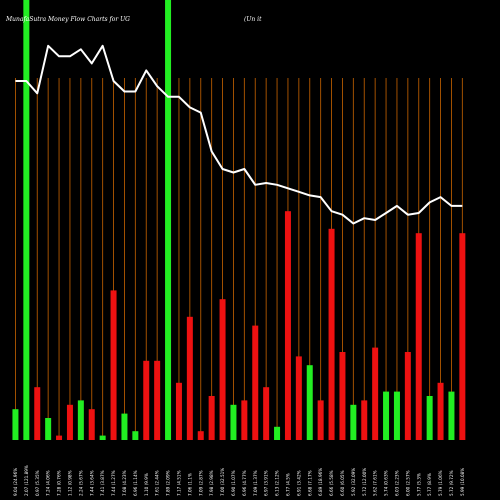 The image size is (500, 500). Describe the element at coordinates (462, 482) in the screenshot. I see `x-tick-label: 5.99 (10.08%` at that location.